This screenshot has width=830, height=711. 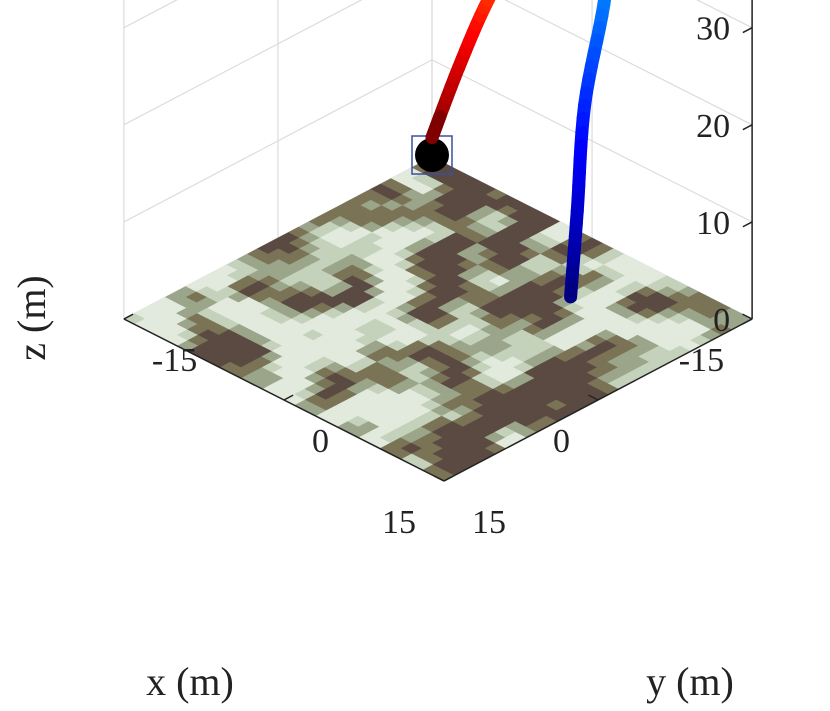 I want to click on y-axis-label: y (m), so click(x=690, y=681).